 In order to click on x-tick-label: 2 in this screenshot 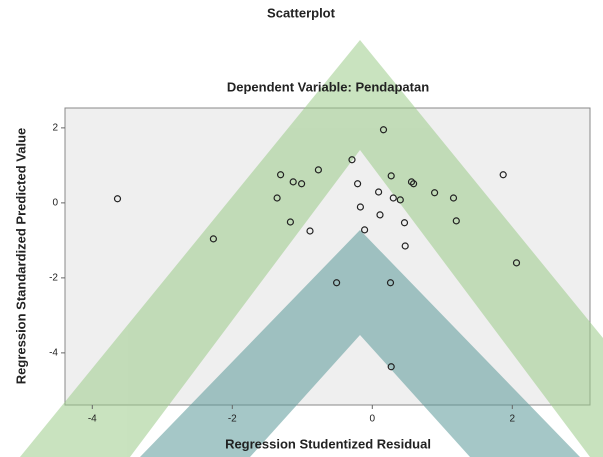, I will do `click(513, 419)`.